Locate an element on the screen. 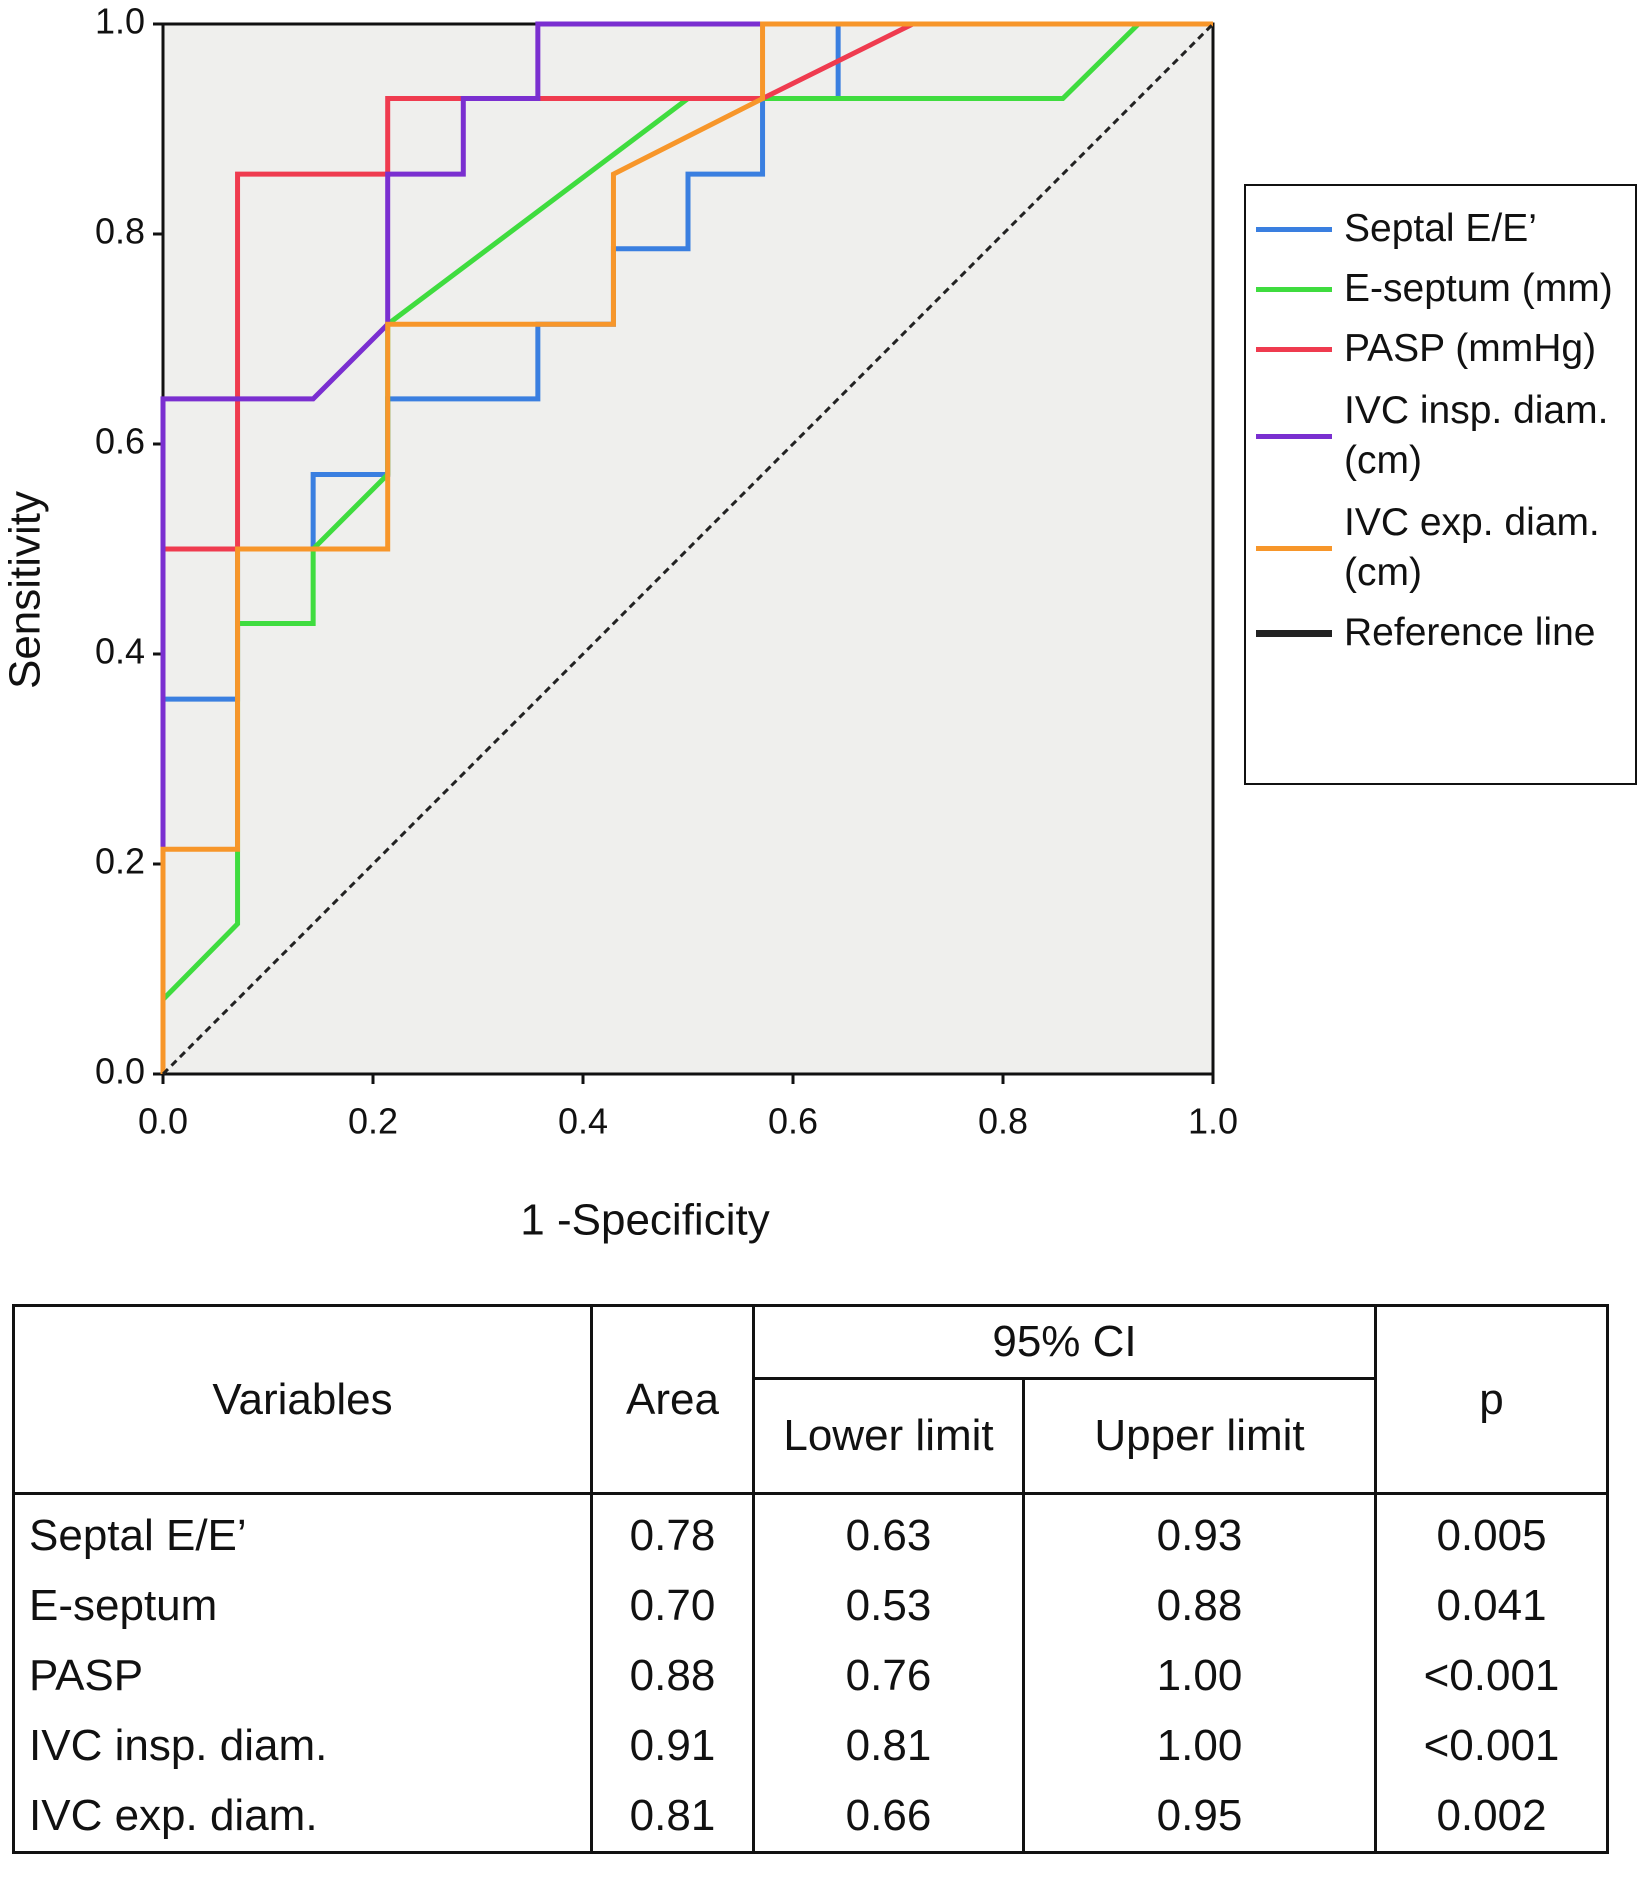 The height and width of the screenshot is (1889, 1646). table-cell: 0.041 is located at coordinates (1491, 1606).